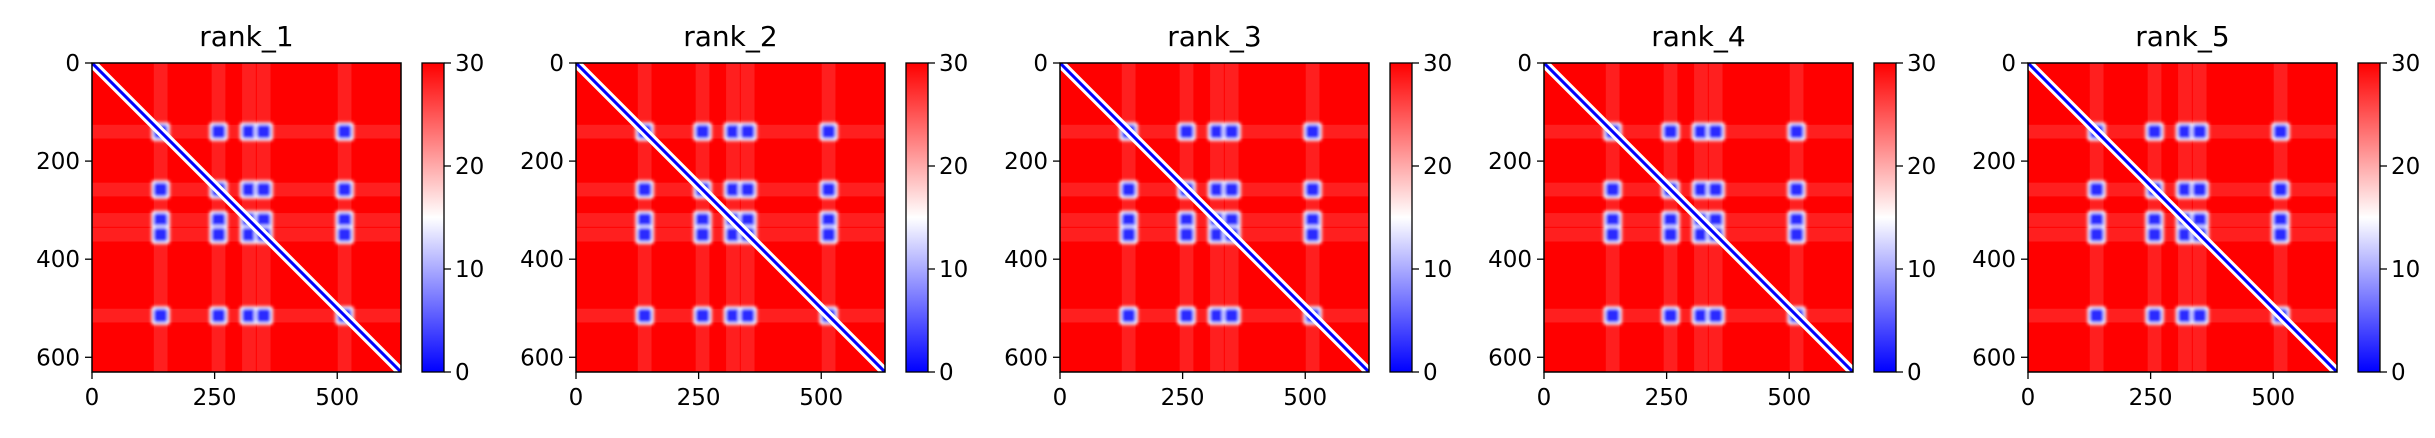 This screenshot has width=2435, height=438. Describe the element at coordinates (1698, 36) in the screenshot. I see `panel-title: rank_4` at that location.